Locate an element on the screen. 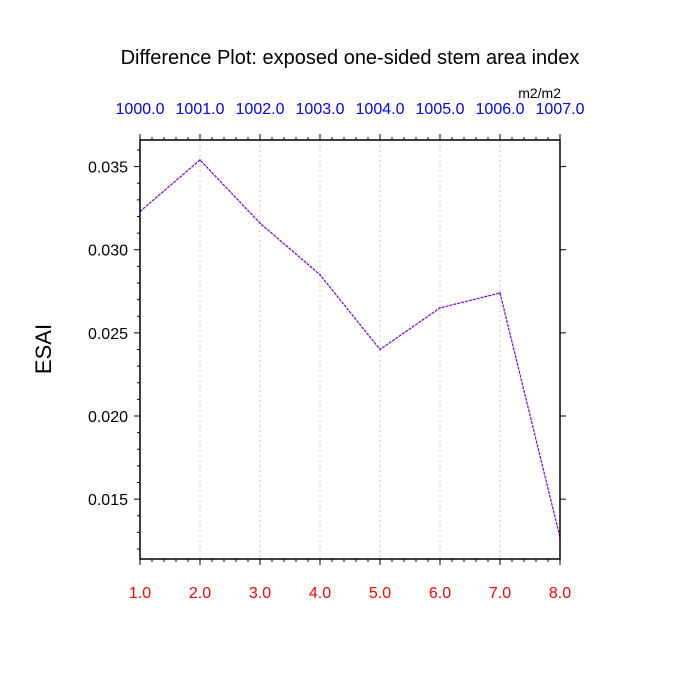 Image resolution: width=700 pixels, height=700 pixels. top-tick-label: 1004.0 is located at coordinates (380, 109).